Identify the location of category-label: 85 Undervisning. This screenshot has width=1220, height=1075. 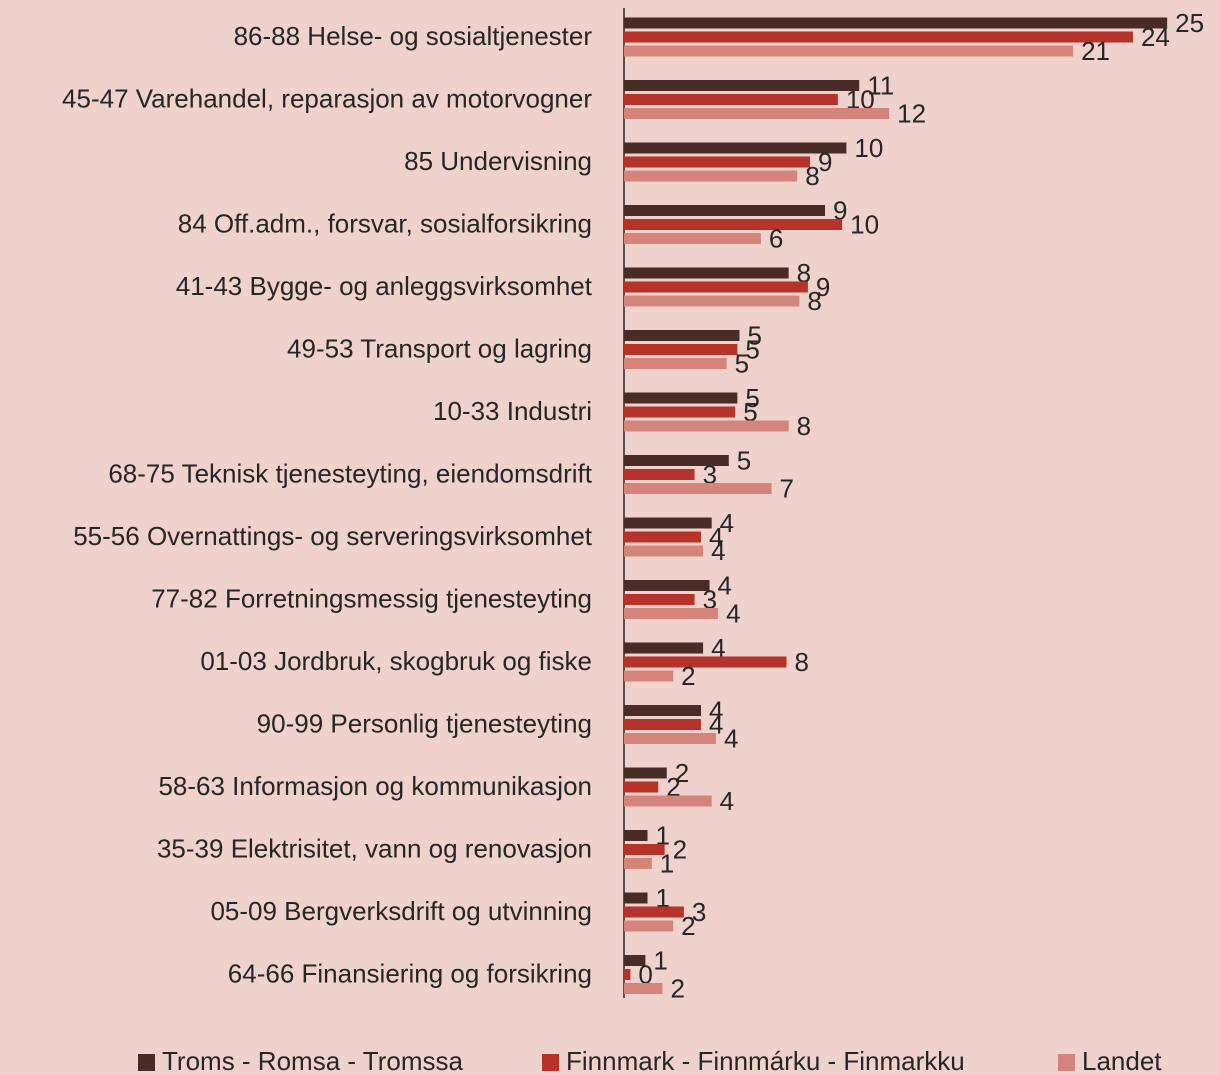
(498, 161).